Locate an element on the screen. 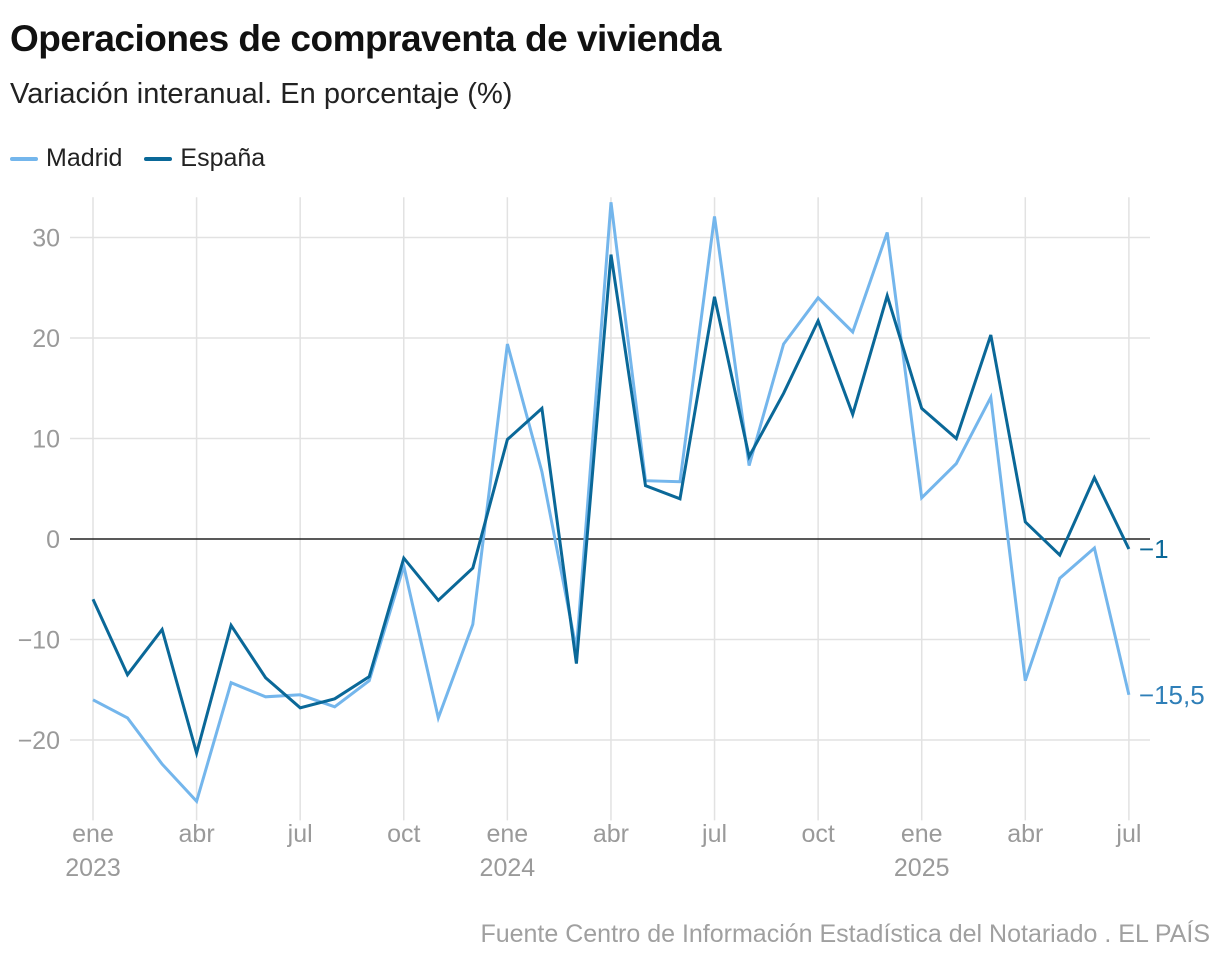 The height and width of the screenshot is (964, 1220). legend-item-madrid: Madrid is located at coordinates (66, 158).